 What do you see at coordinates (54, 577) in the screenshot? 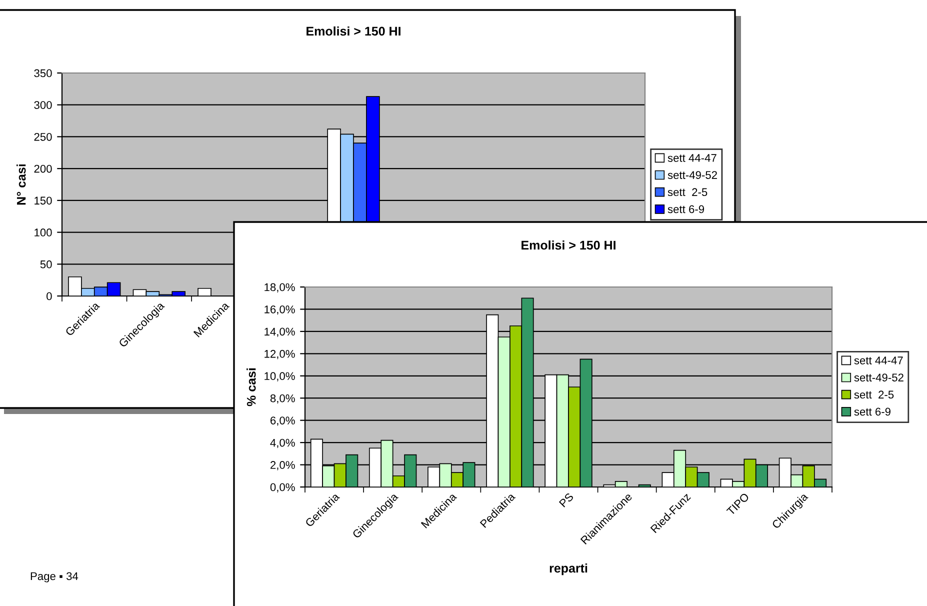
I see `text: Page ▪ 34` at bounding box center [54, 577].